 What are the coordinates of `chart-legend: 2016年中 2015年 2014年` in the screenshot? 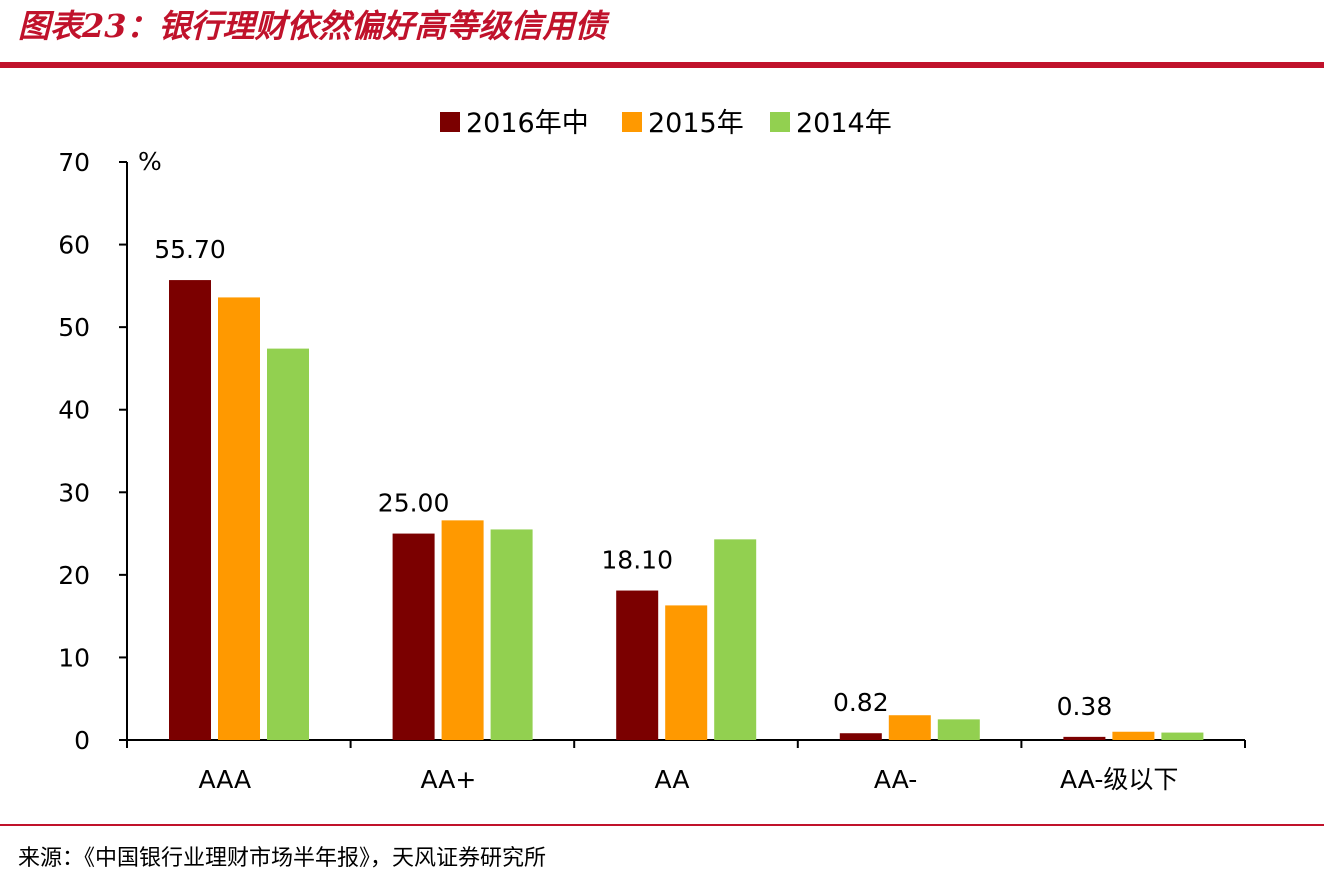 It's located at (666, 123).